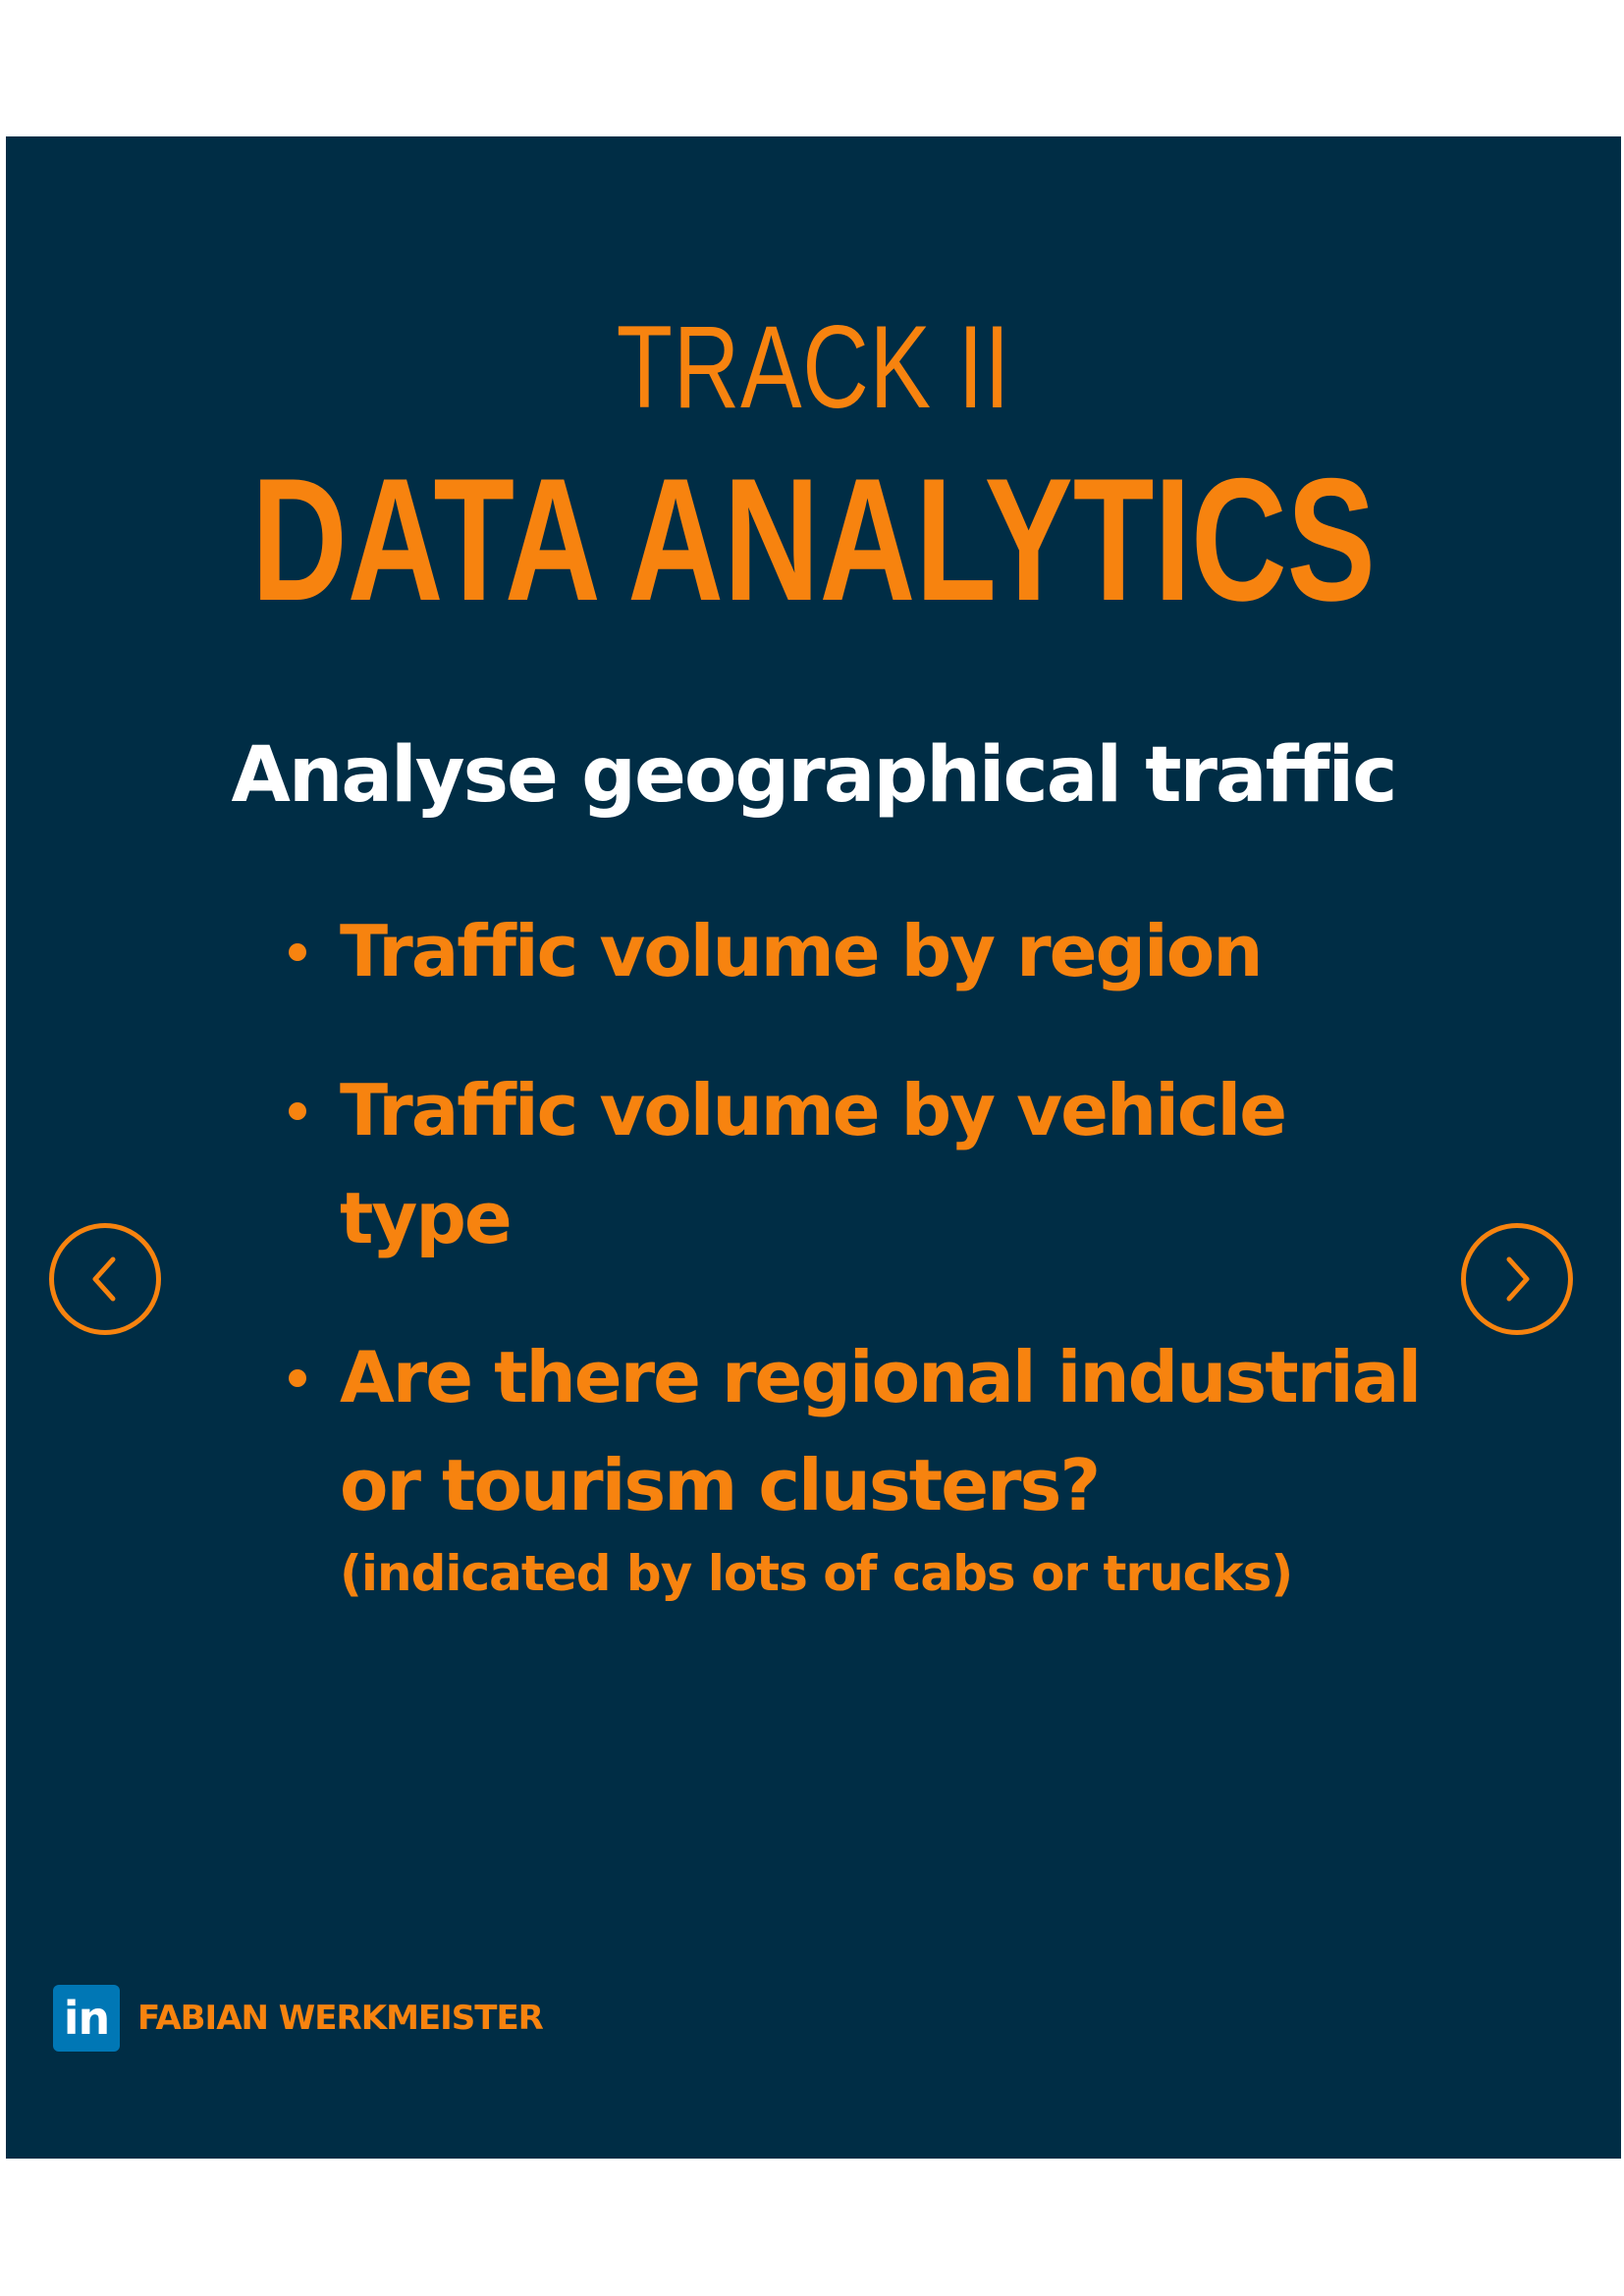  I want to click on linkedin-icon: in, so click(86, 2018).